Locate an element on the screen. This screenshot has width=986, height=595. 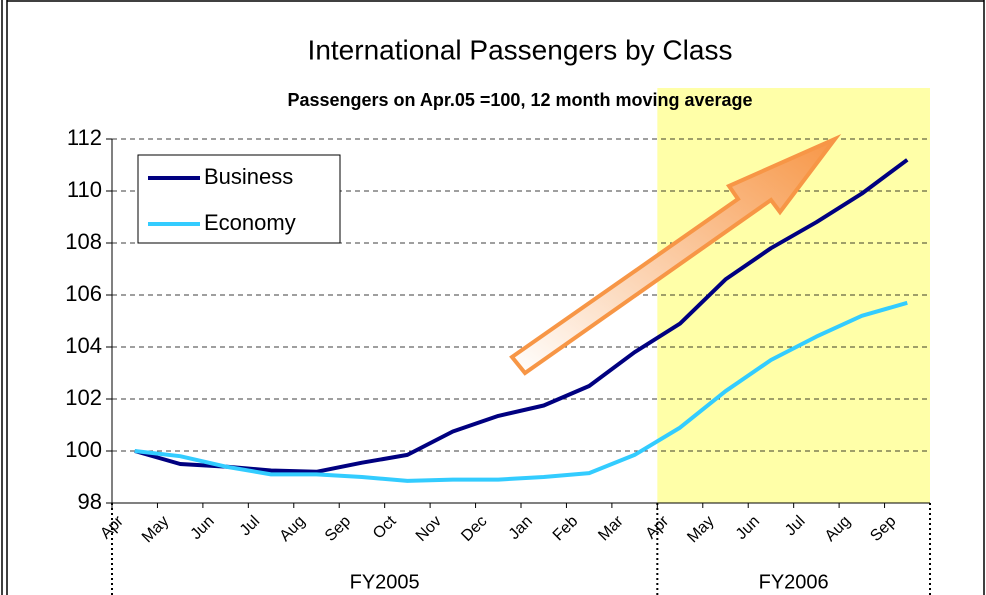
legend-box is located at coordinates (239, 199).